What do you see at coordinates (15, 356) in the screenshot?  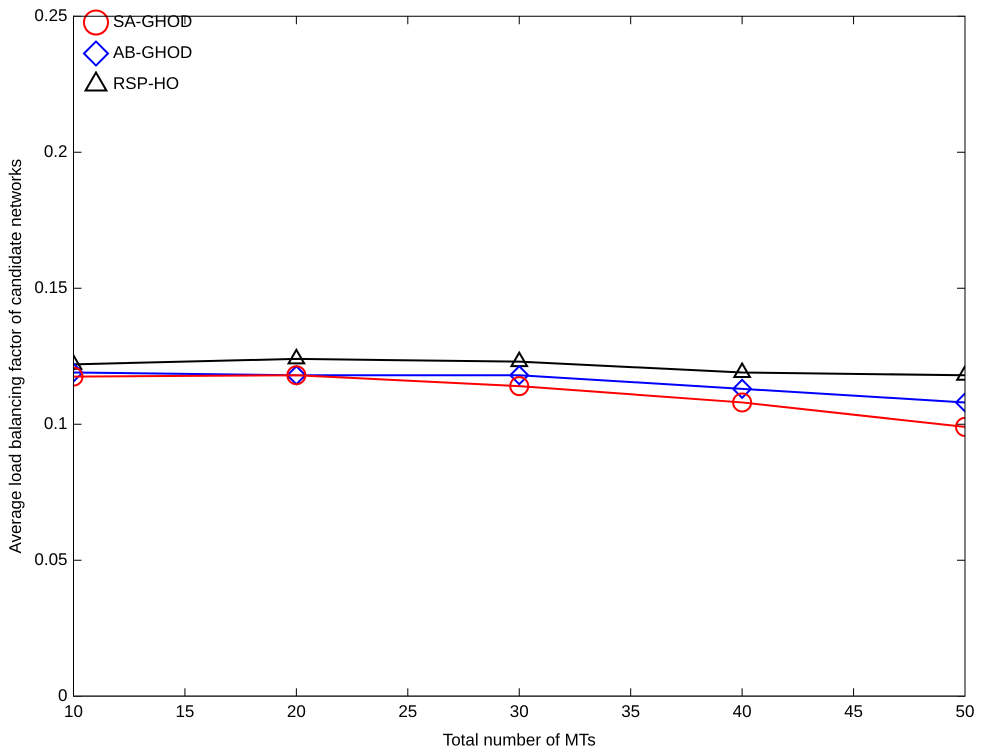 I see `y-axis-title: Average load balancing factor of candidate networks` at bounding box center [15, 356].